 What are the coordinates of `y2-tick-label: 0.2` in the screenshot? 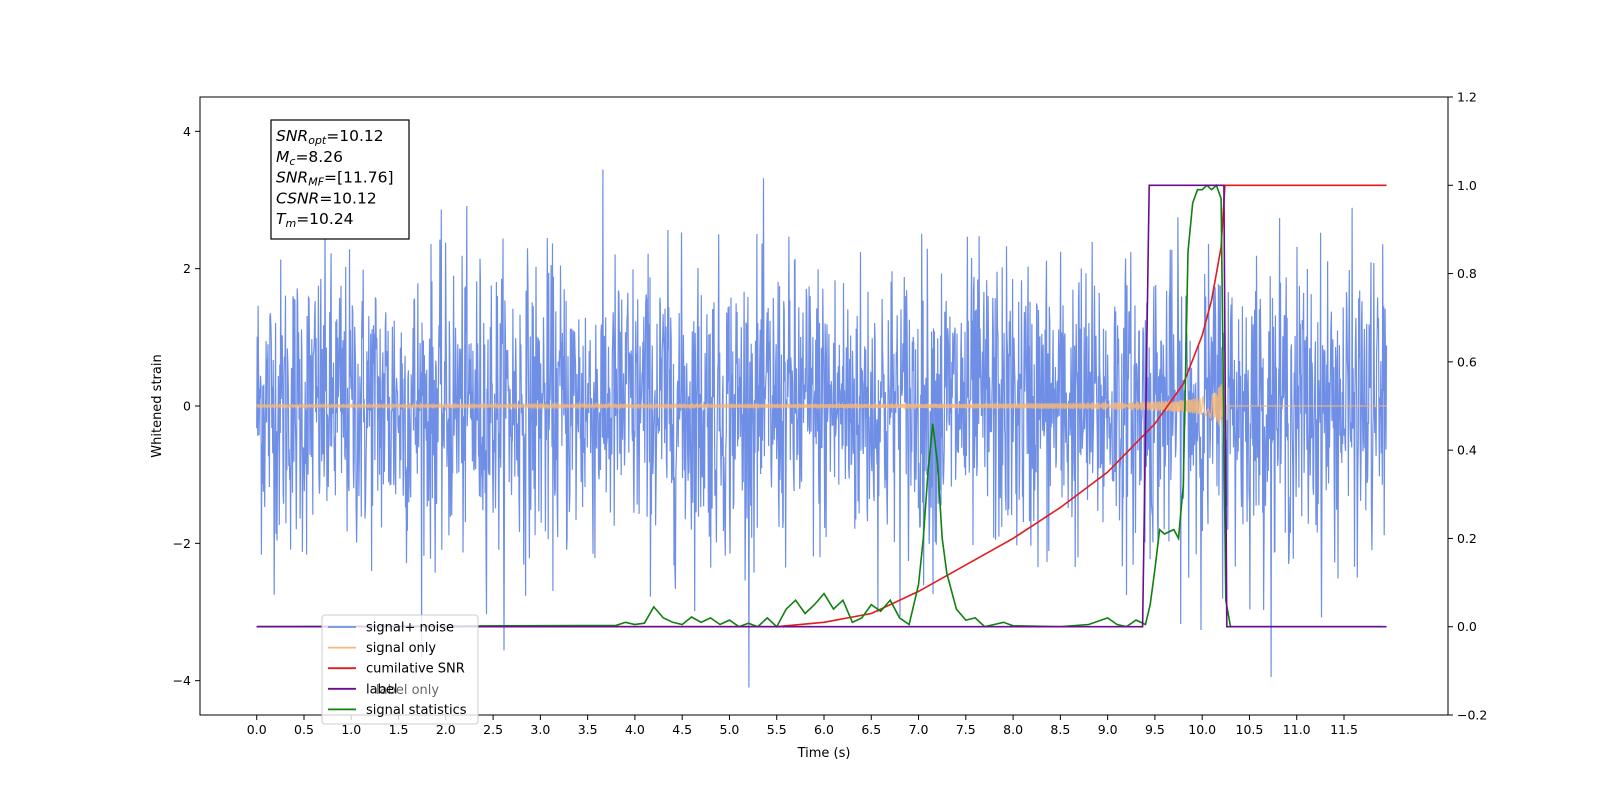 It's located at (1467, 538).